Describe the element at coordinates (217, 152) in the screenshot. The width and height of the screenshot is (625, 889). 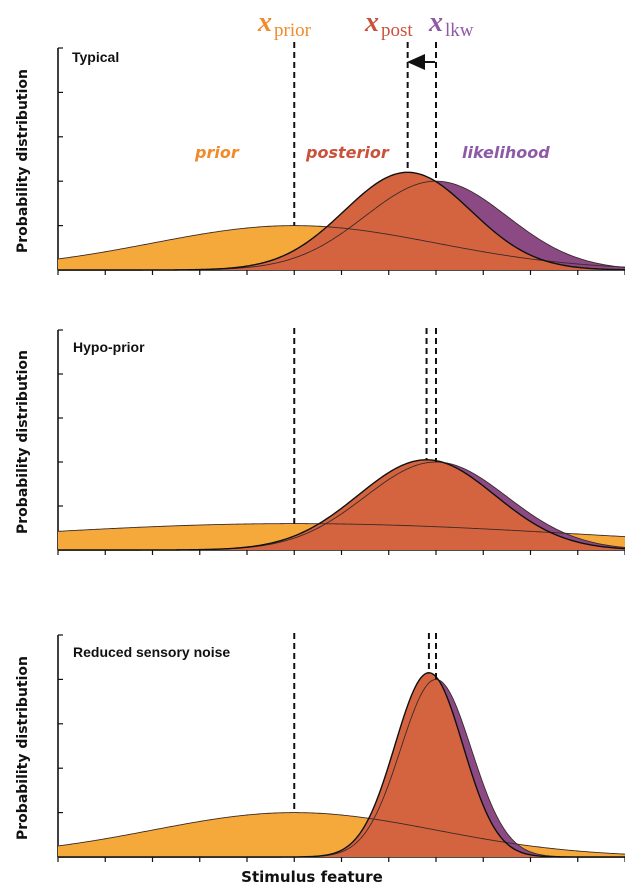
I see `label-prior: prior` at that location.